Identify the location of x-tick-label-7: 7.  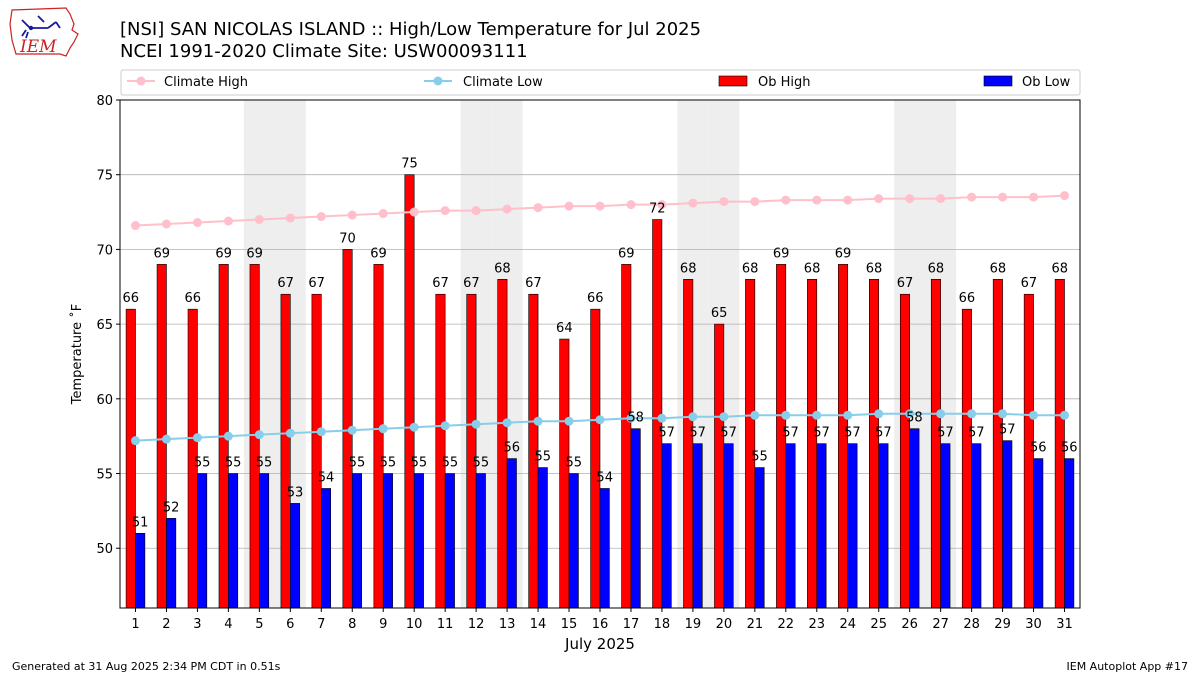
(321, 624).